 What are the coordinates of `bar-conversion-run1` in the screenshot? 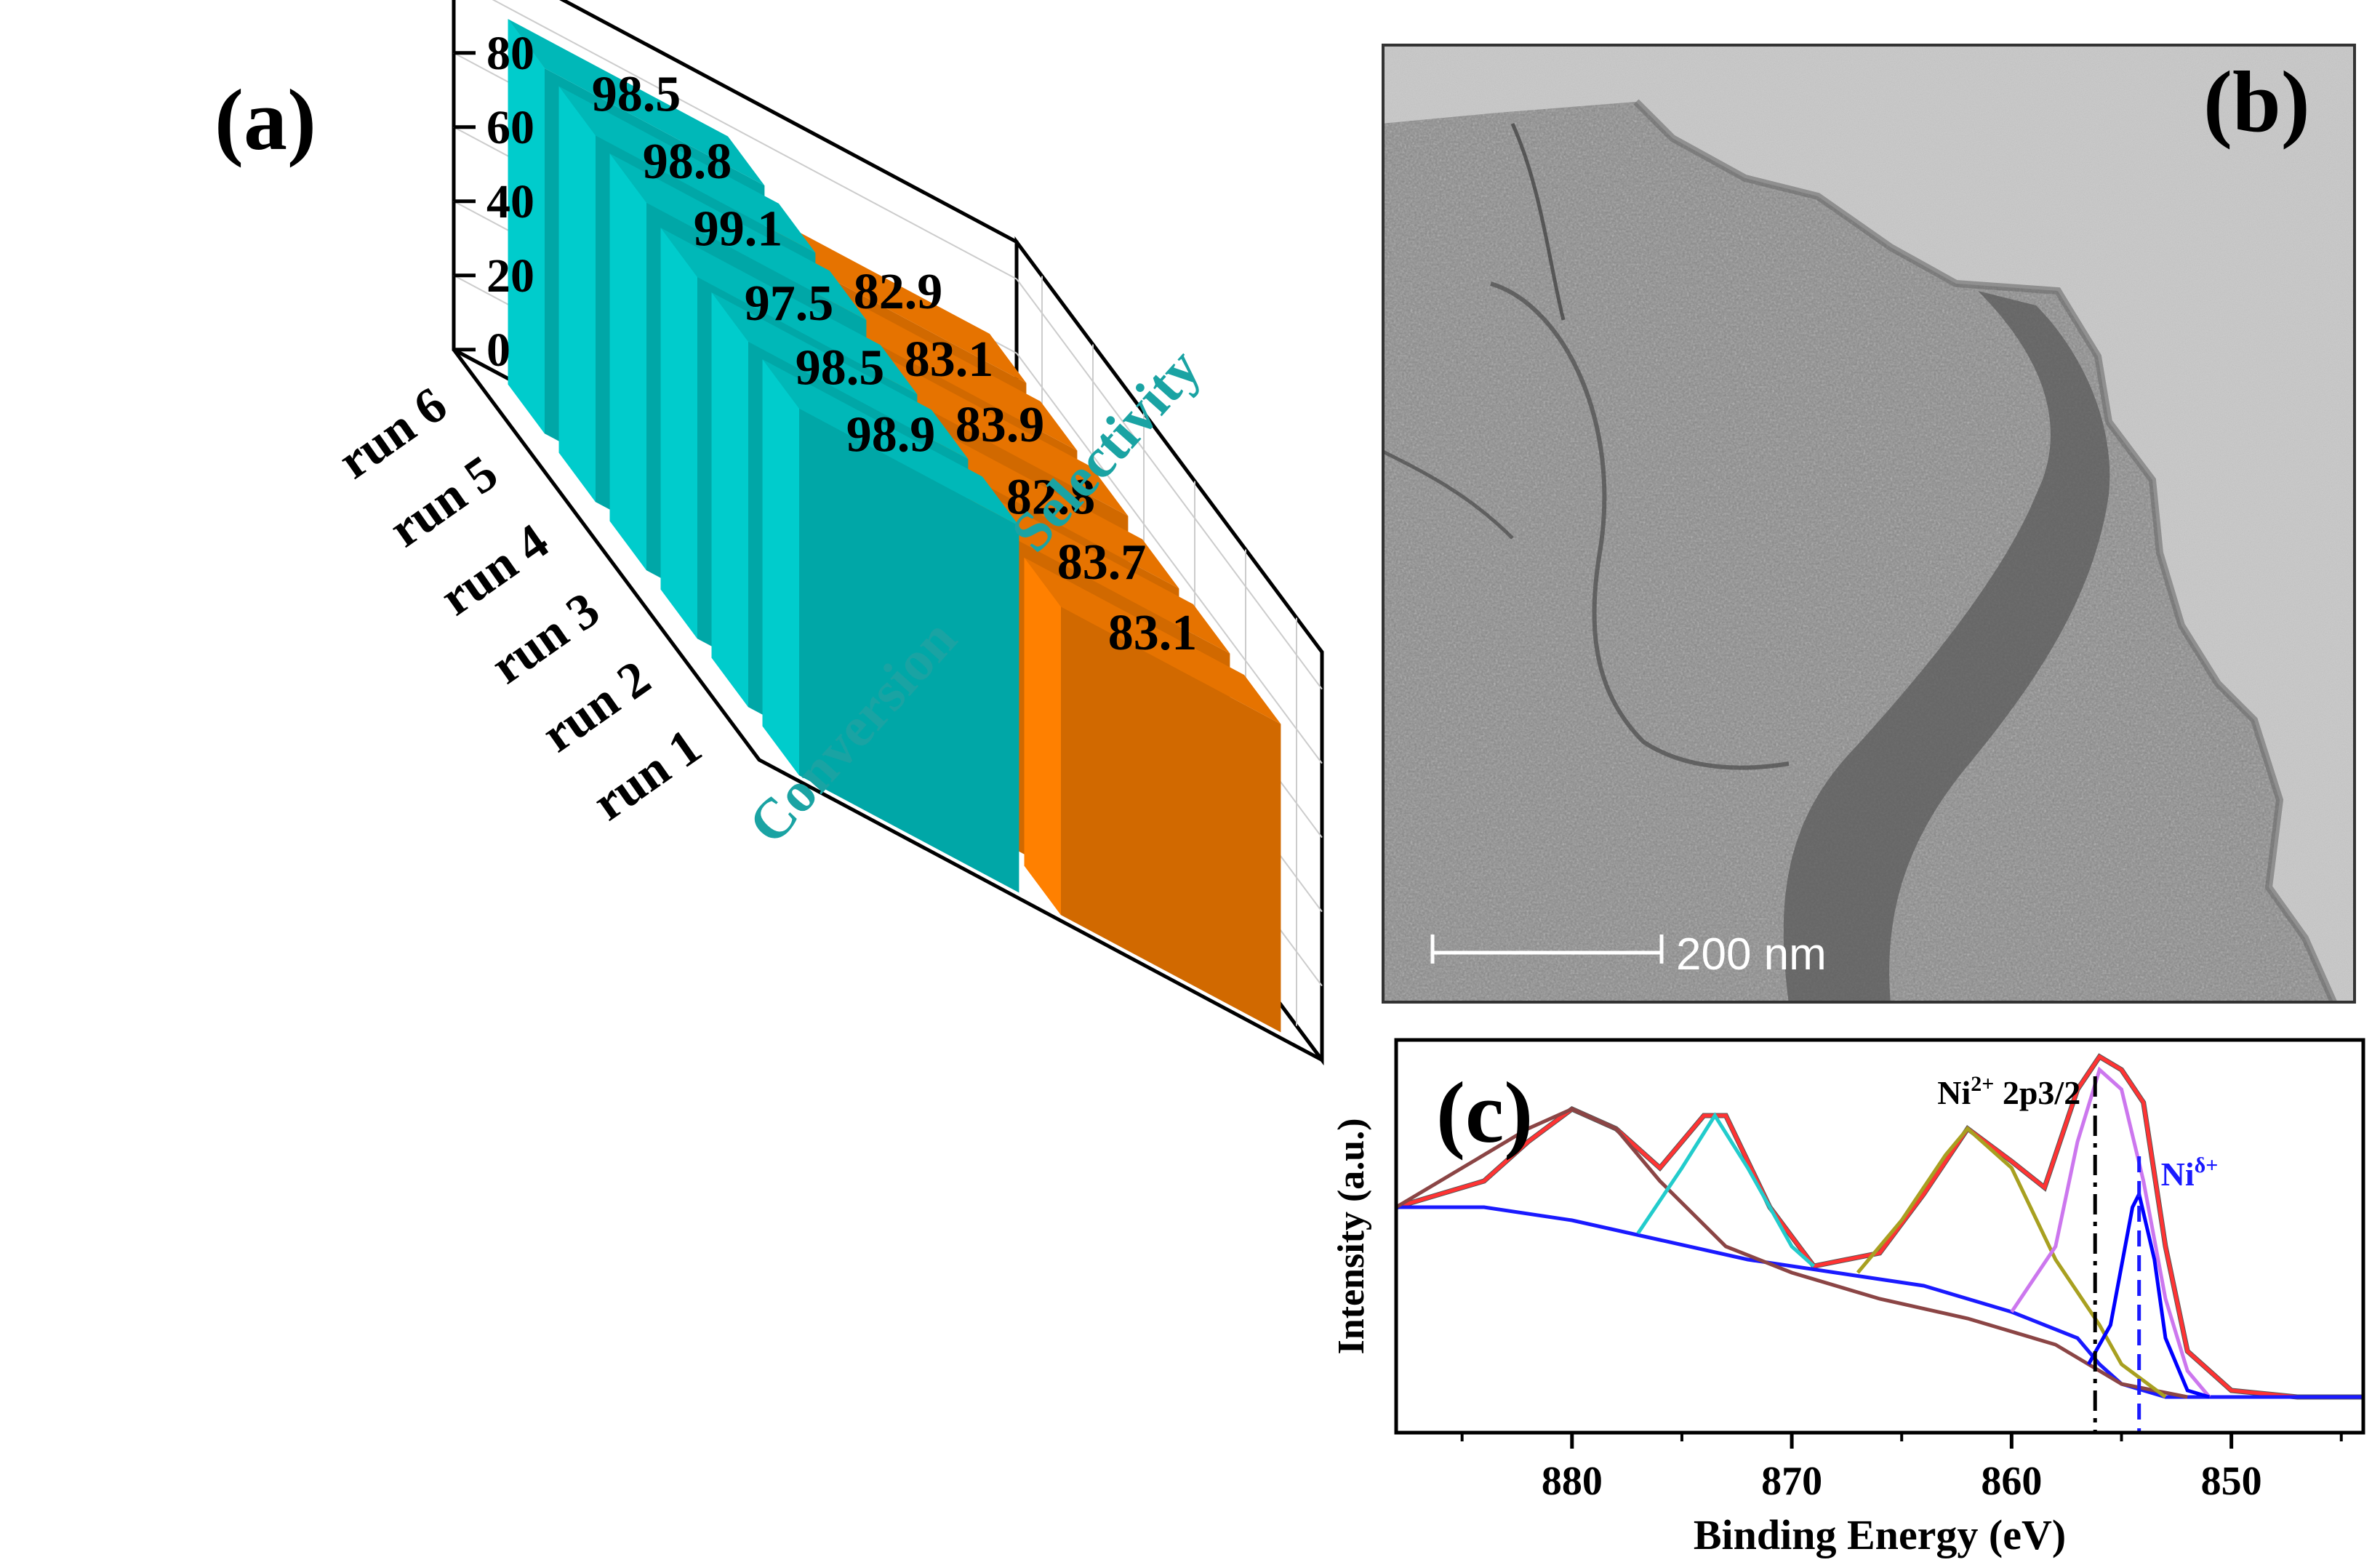 It's located at (890, 626).